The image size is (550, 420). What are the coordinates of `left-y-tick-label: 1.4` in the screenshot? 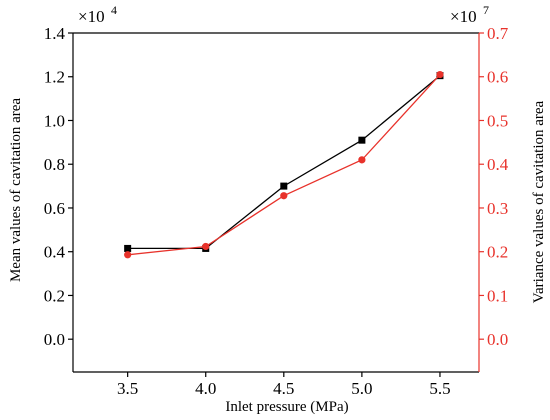 It's located at (55, 33).